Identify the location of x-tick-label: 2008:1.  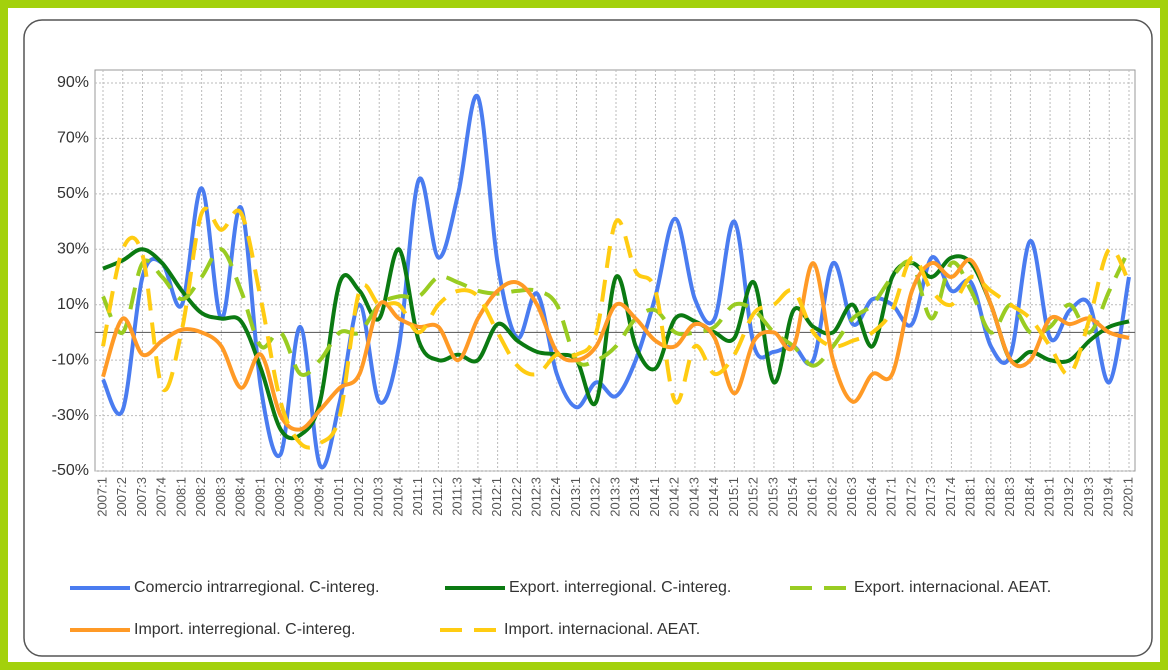
(180, 497).